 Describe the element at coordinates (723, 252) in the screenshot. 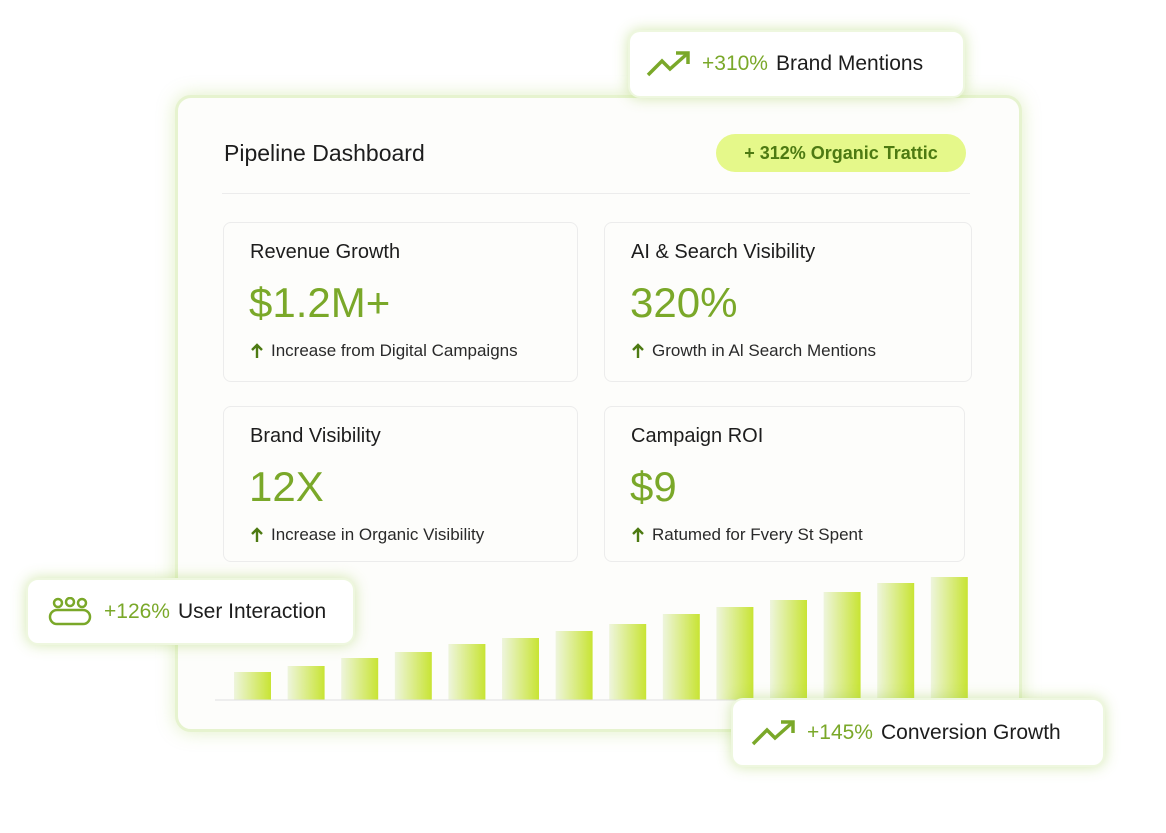

I see `card-title: AI & Search Visibility` at that location.